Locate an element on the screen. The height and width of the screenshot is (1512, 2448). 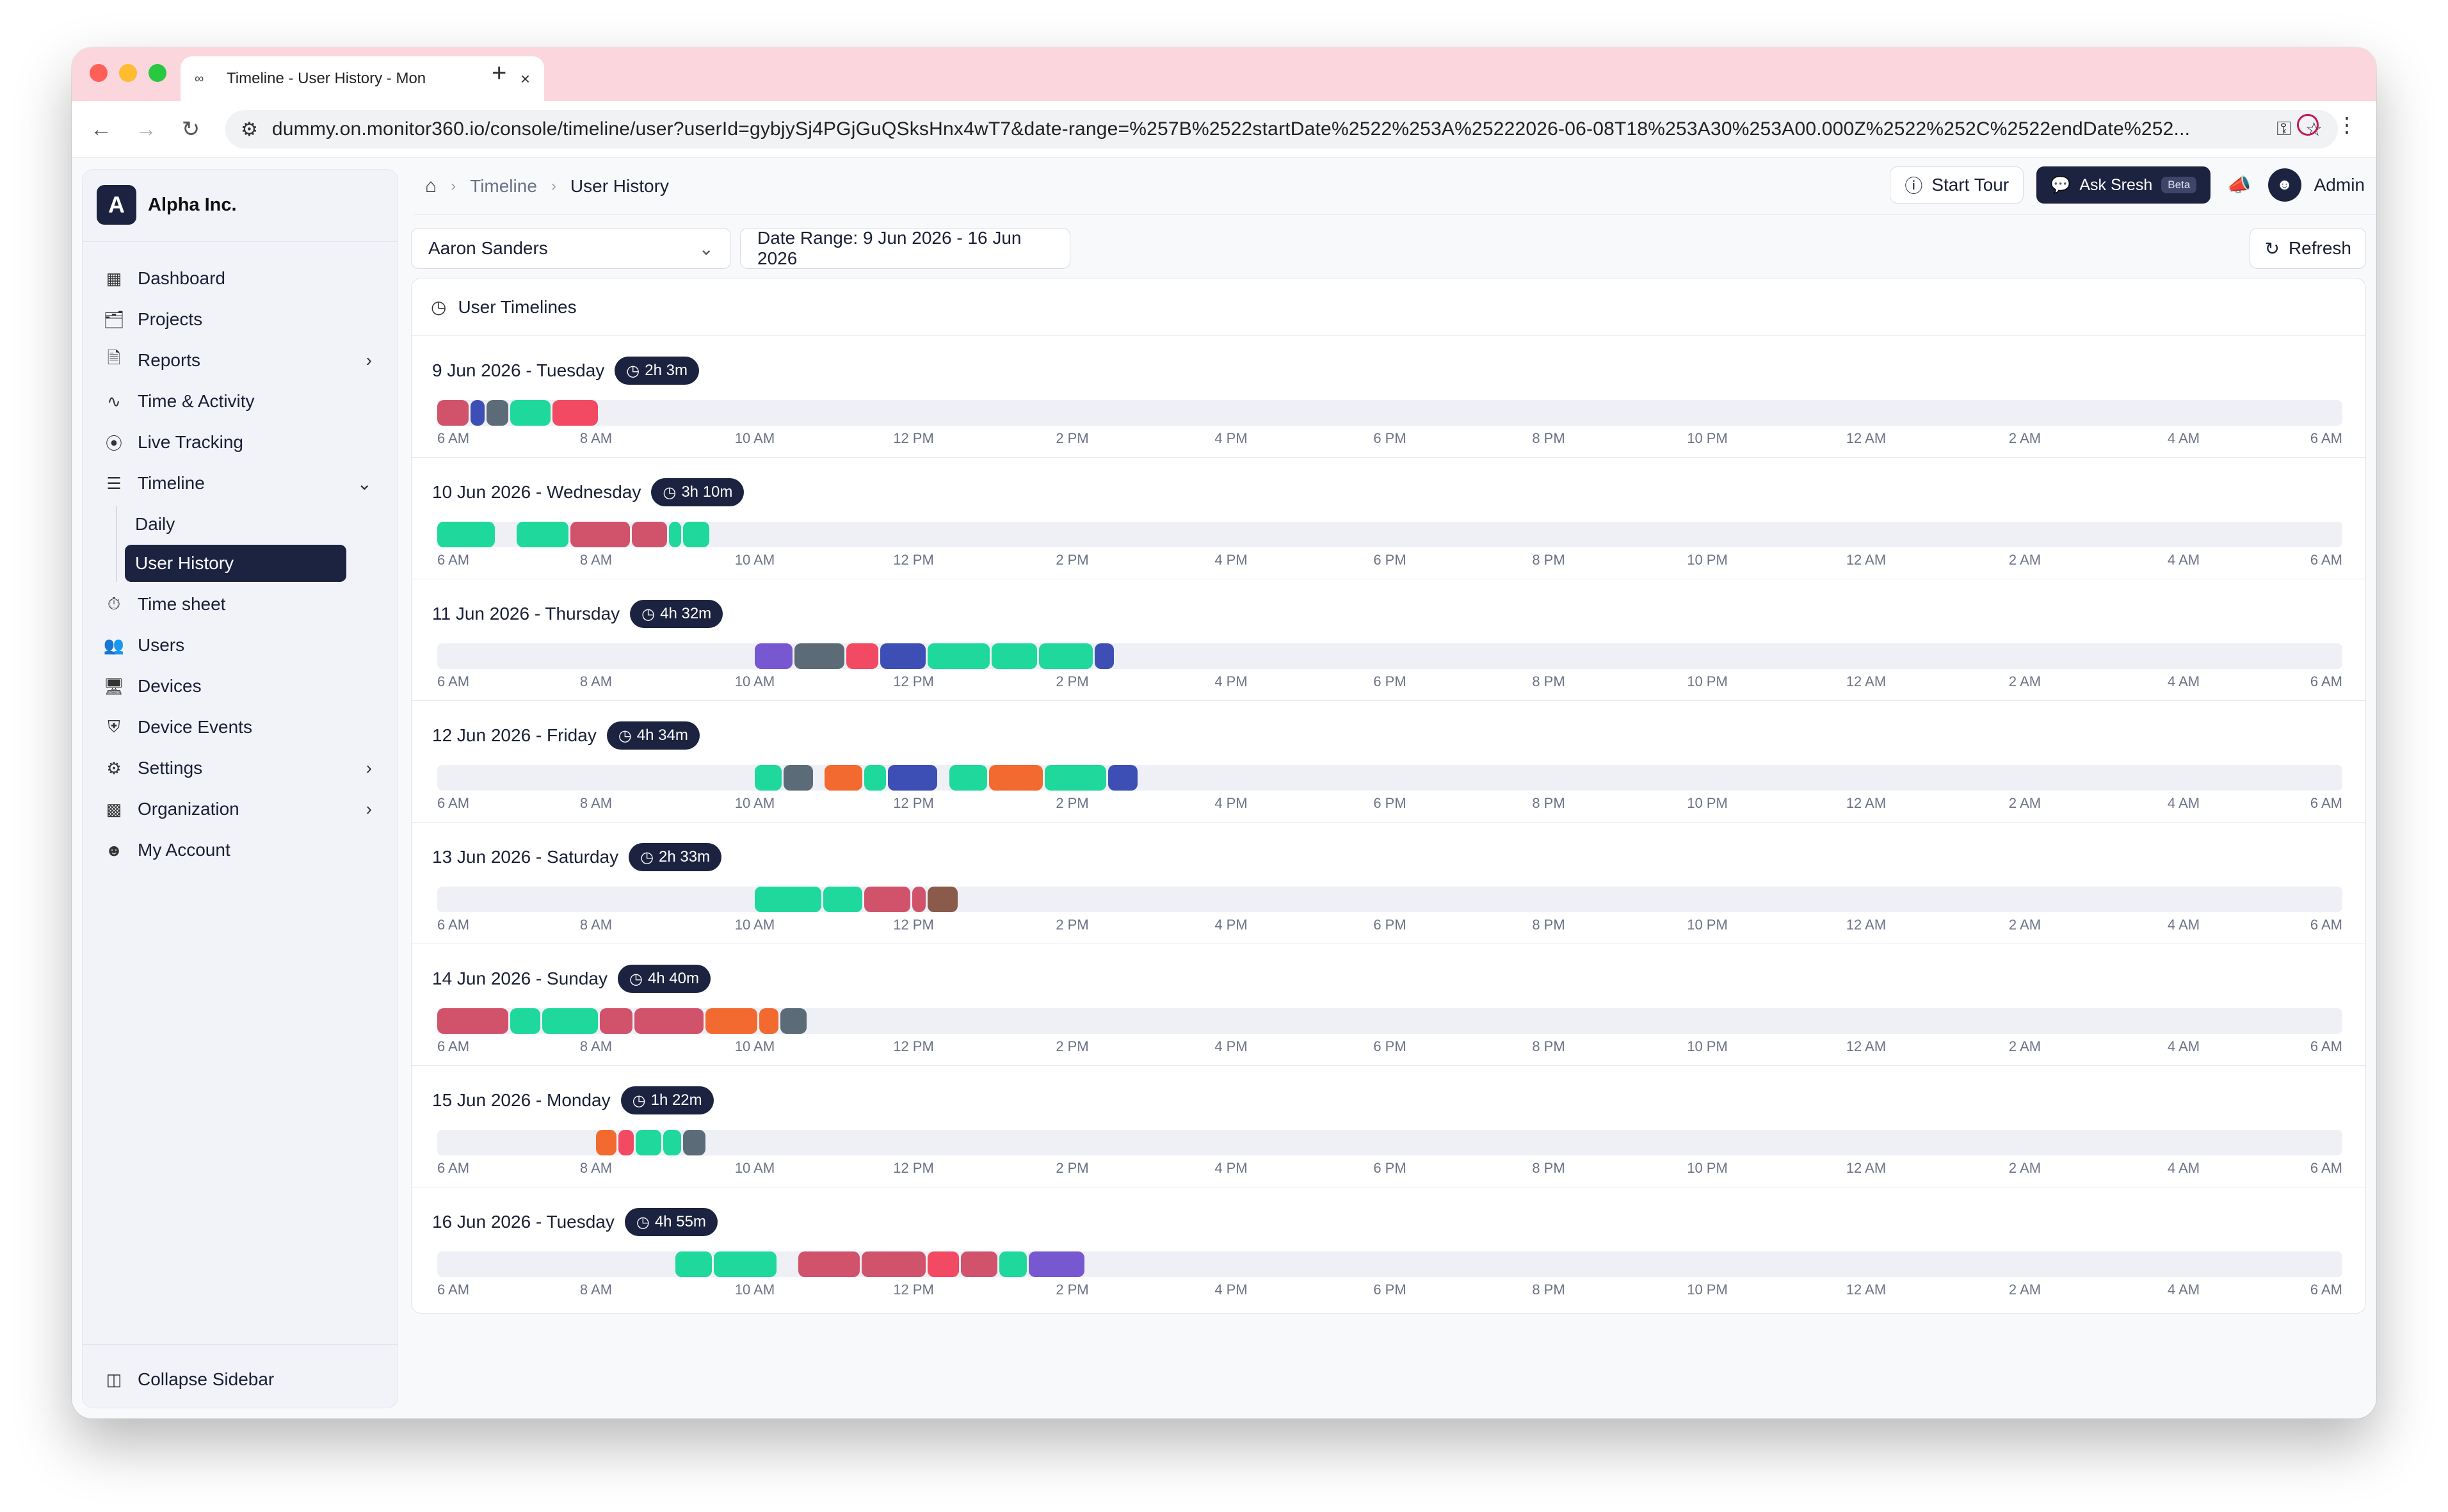
user-icon: ☻ is located at coordinates (114, 850).